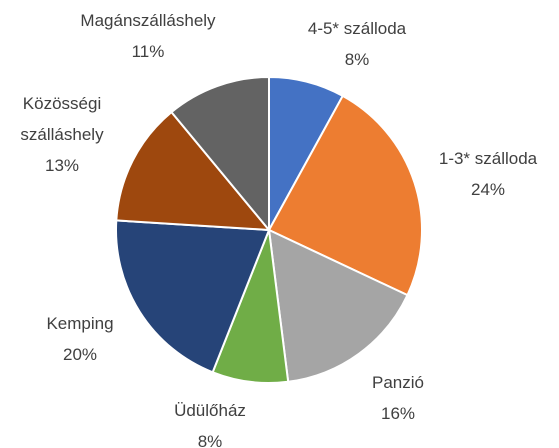 This screenshot has width=559, height=448. I want to click on slice-label: Közösségi szálláshely 13%, so click(62, 134).